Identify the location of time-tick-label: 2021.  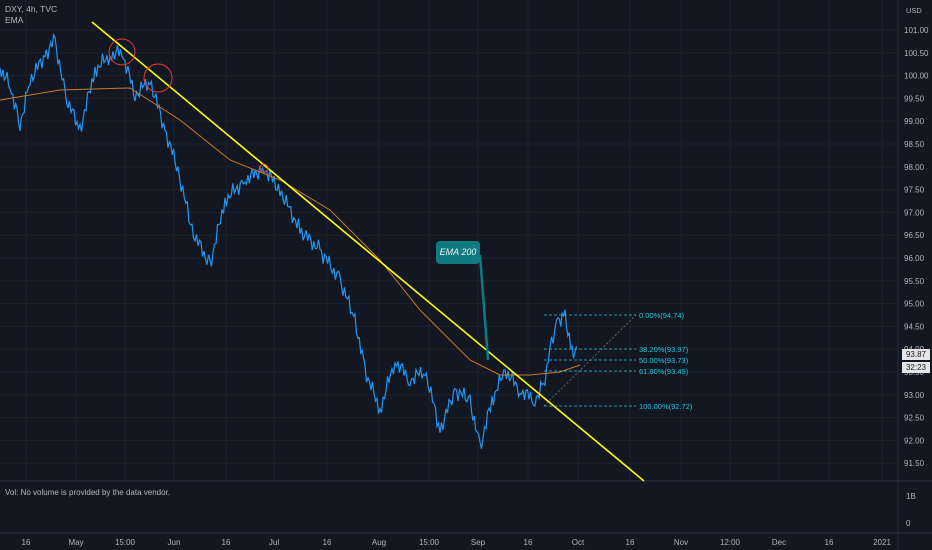
(882, 542).